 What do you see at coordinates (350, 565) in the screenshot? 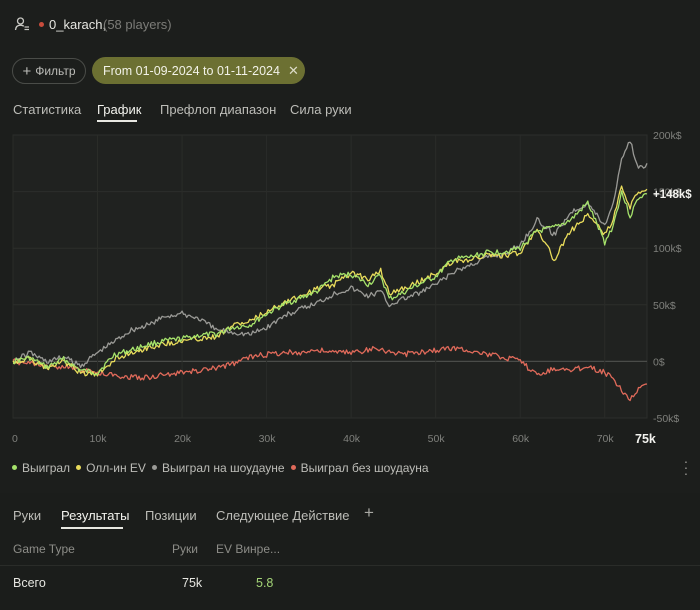
I see `row-divider` at bounding box center [350, 565].